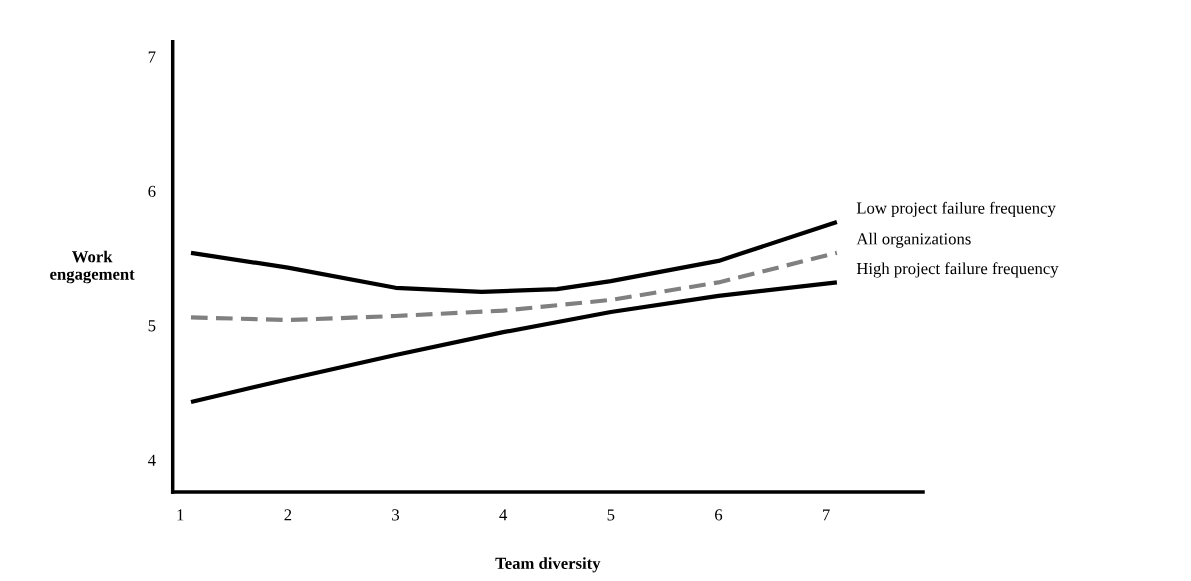  What do you see at coordinates (719, 515) in the screenshot?
I see `x-tick-label: 6` at bounding box center [719, 515].